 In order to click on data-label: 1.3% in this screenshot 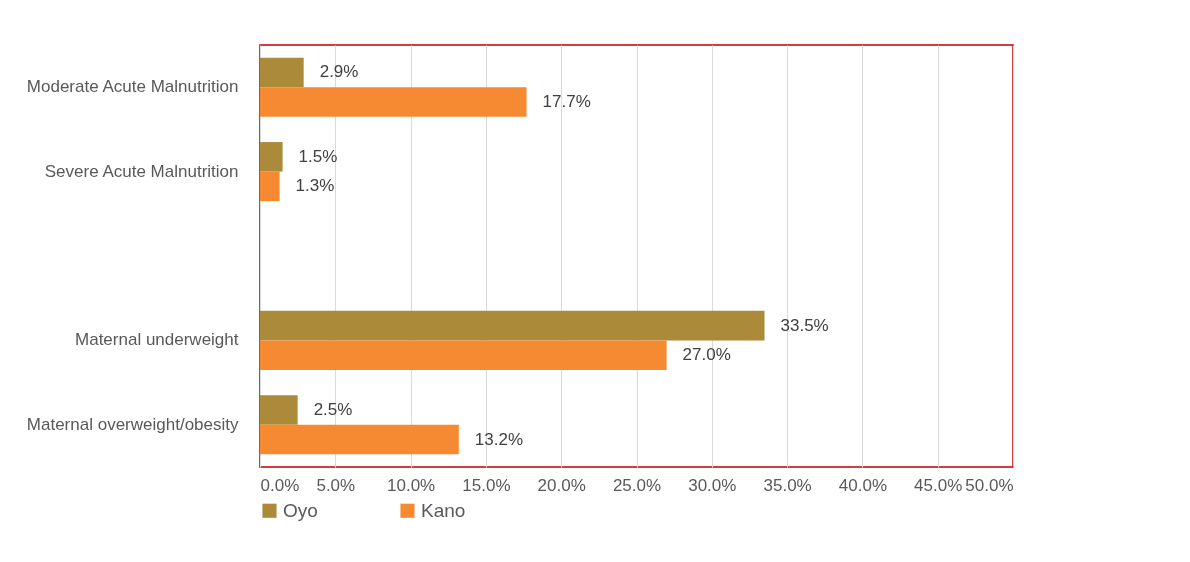, I will do `click(315, 186)`.